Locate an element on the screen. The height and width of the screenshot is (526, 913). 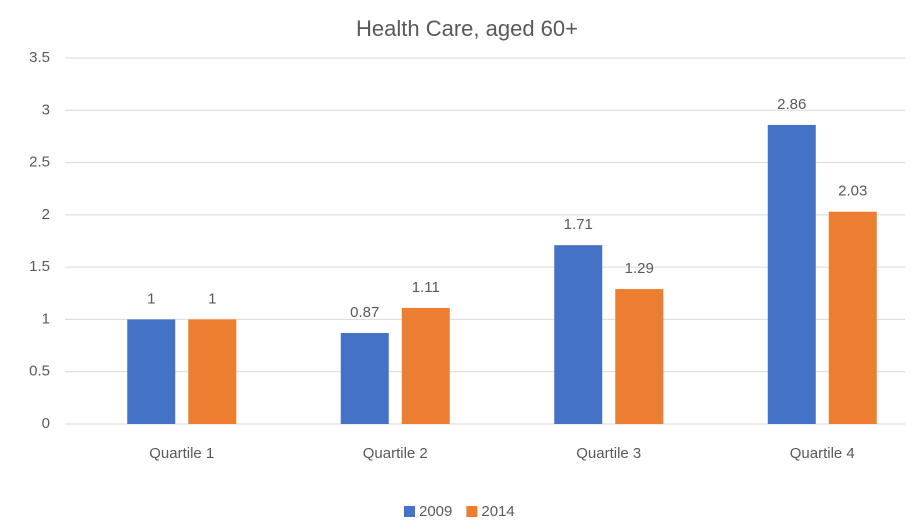
data-label: 1.71 is located at coordinates (578, 224).